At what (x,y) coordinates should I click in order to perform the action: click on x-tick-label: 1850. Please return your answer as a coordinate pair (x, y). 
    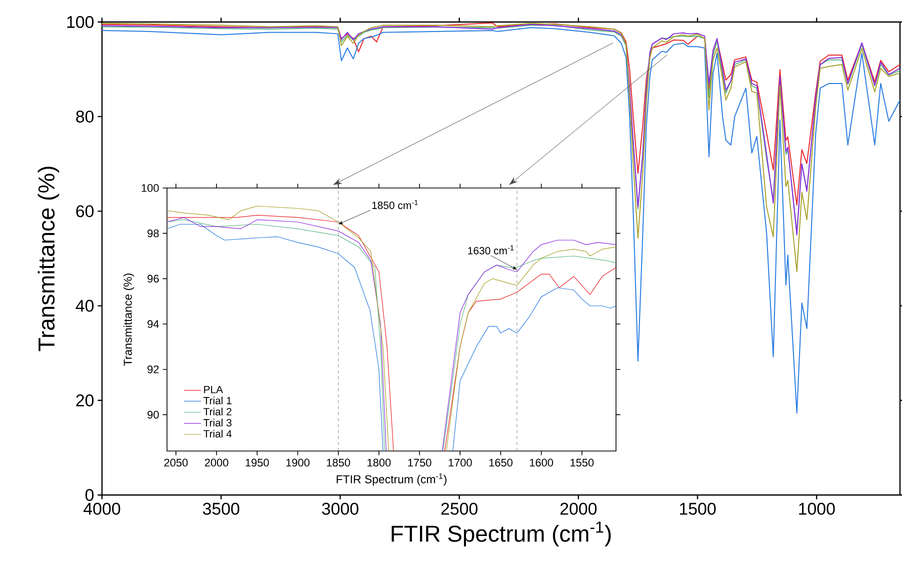
    Looking at the image, I should click on (338, 462).